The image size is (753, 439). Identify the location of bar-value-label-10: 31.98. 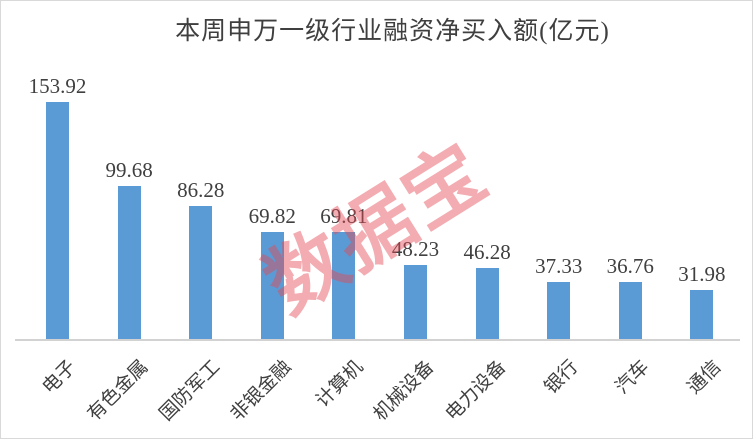
(702, 273).